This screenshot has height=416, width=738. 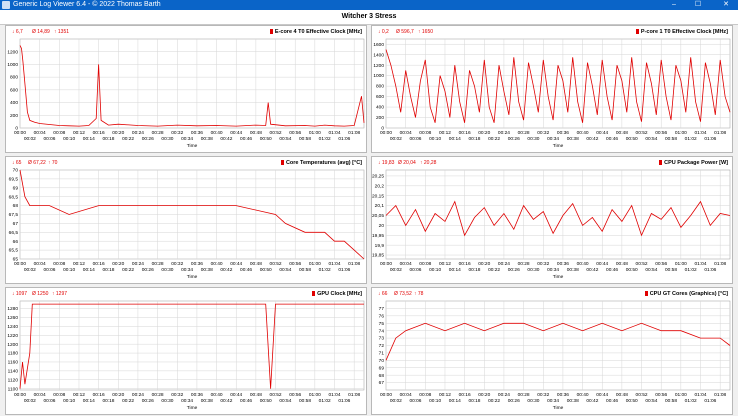 What do you see at coordinates (14, 116) in the screenshot?
I see `y-tick-label: 200` at bounding box center [14, 116].